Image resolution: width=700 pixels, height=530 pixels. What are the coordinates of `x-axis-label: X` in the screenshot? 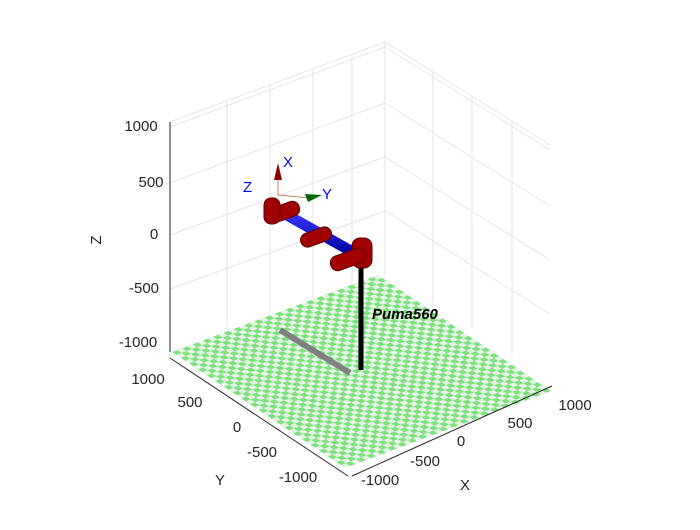 It's located at (465, 485).